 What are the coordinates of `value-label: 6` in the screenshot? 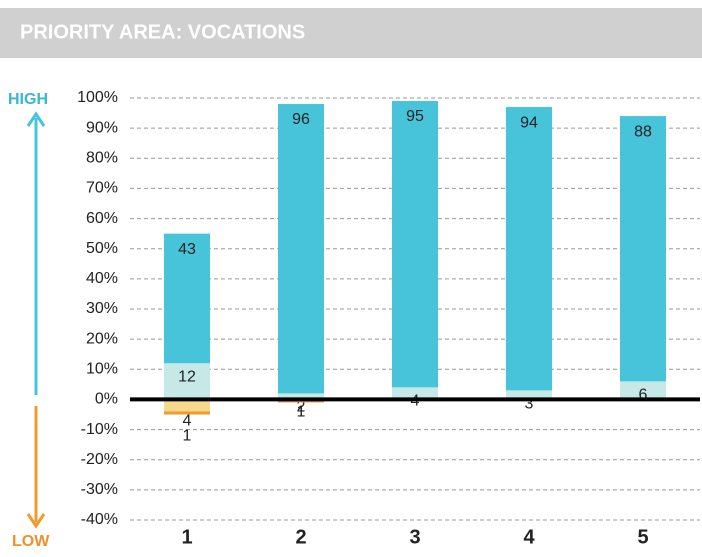 It's located at (643, 395).